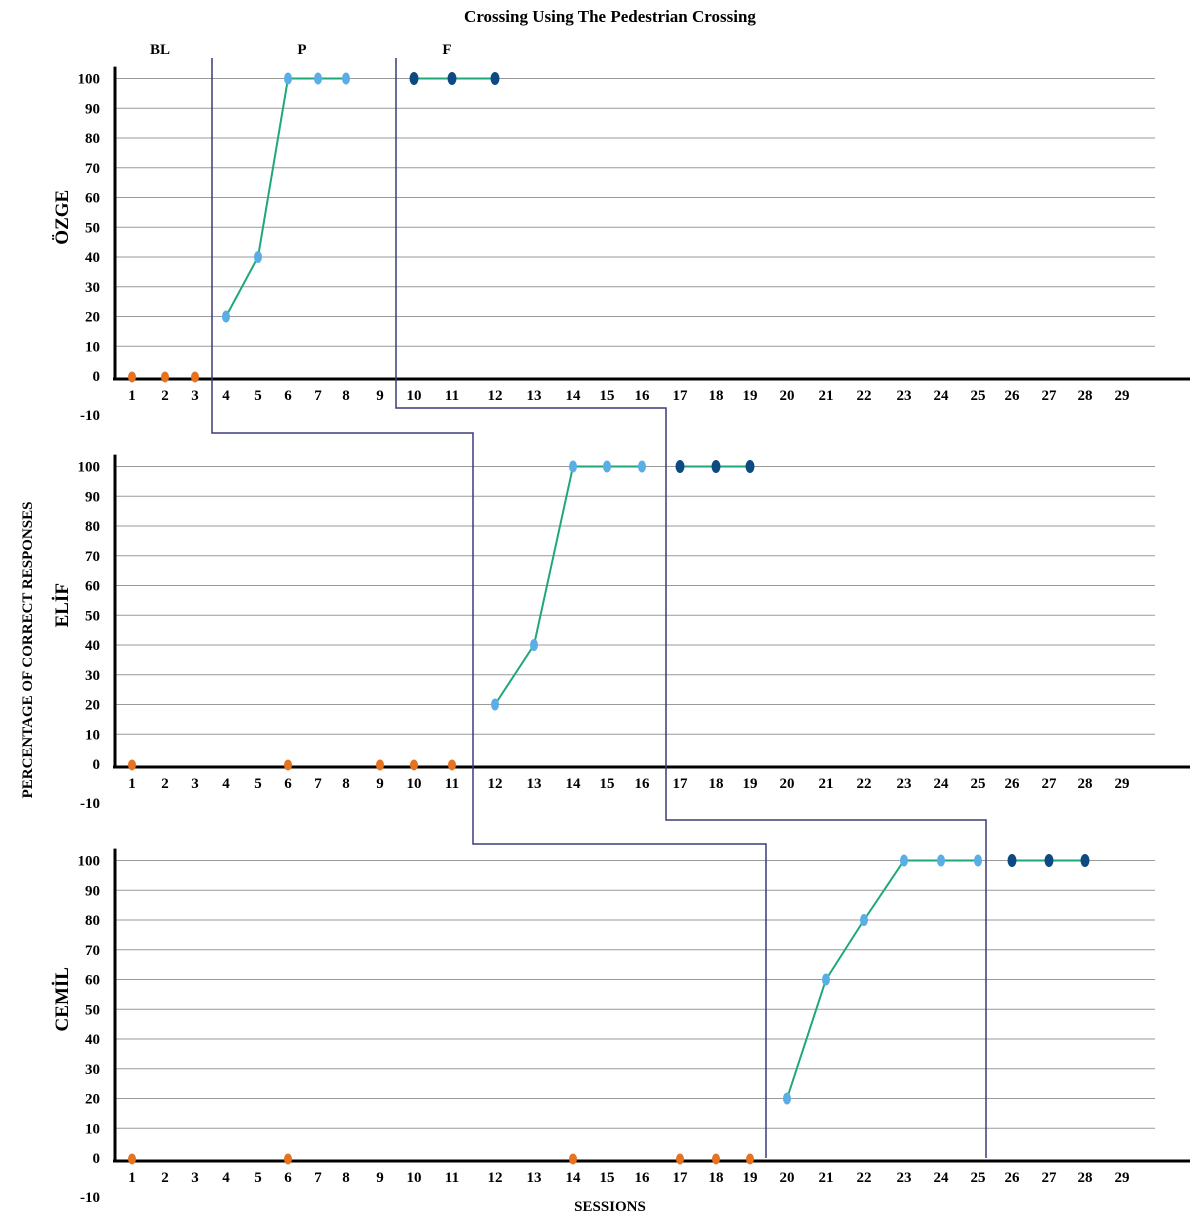 The height and width of the screenshot is (1217, 1196). What do you see at coordinates (92, 228) in the screenshot?
I see `y-tick-label: 50` at bounding box center [92, 228].